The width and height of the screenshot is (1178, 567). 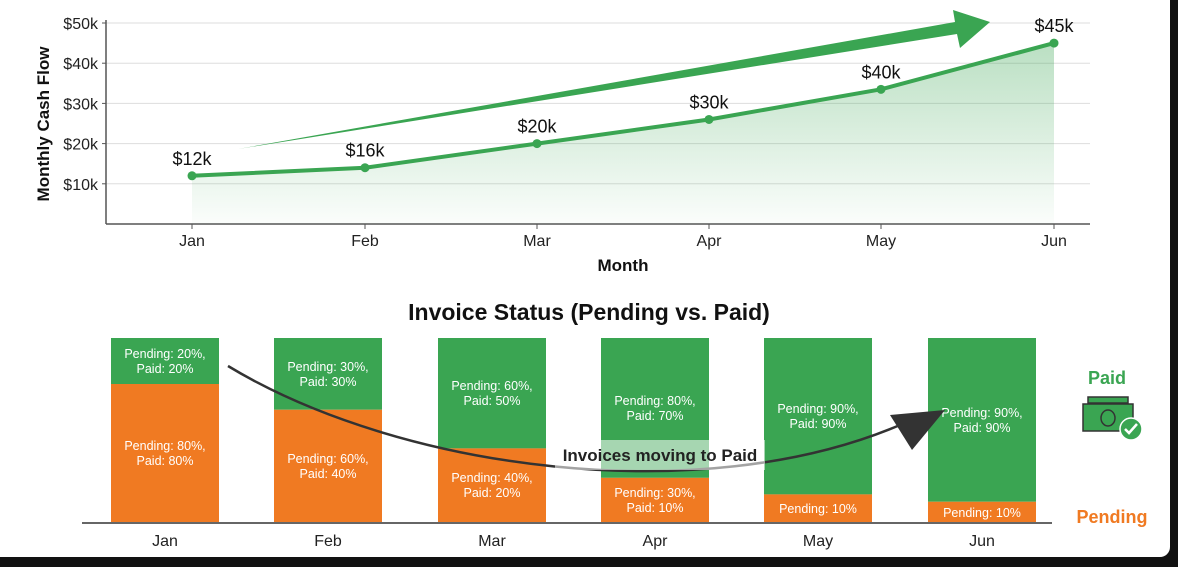 What do you see at coordinates (365, 151) in the screenshot?
I see `data-label: $16k` at bounding box center [365, 151].